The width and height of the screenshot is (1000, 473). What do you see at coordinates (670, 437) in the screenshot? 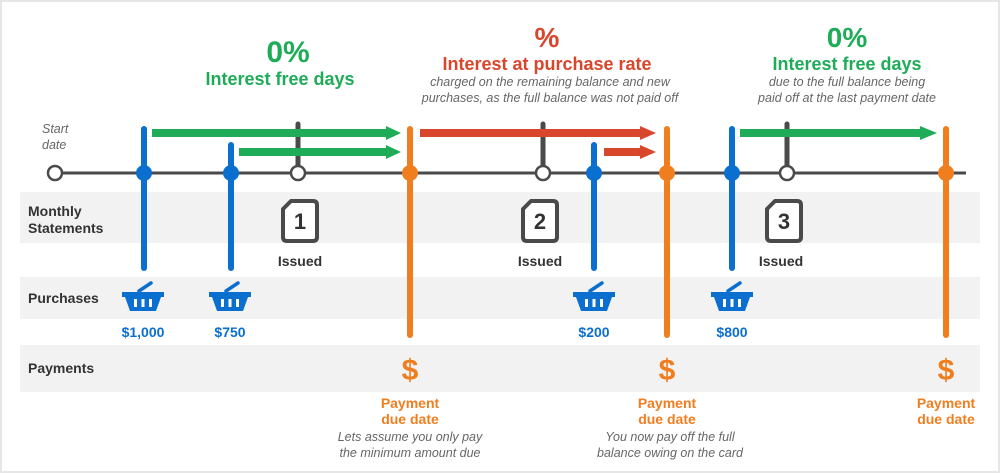
I see `payment-note-2a: You now pay off the full` at bounding box center [670, 437].